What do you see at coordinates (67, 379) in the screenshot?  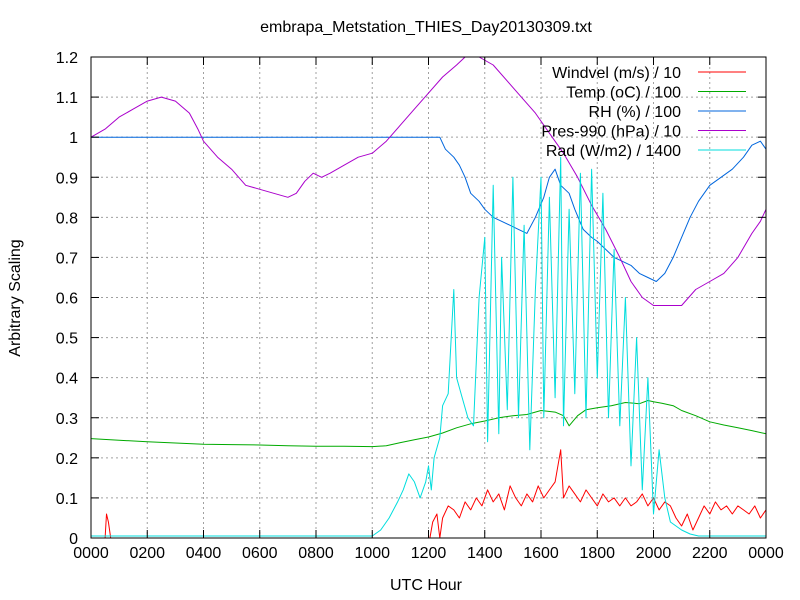 I see `y-tick-label: 0.4` at bounding box center [67, 379].